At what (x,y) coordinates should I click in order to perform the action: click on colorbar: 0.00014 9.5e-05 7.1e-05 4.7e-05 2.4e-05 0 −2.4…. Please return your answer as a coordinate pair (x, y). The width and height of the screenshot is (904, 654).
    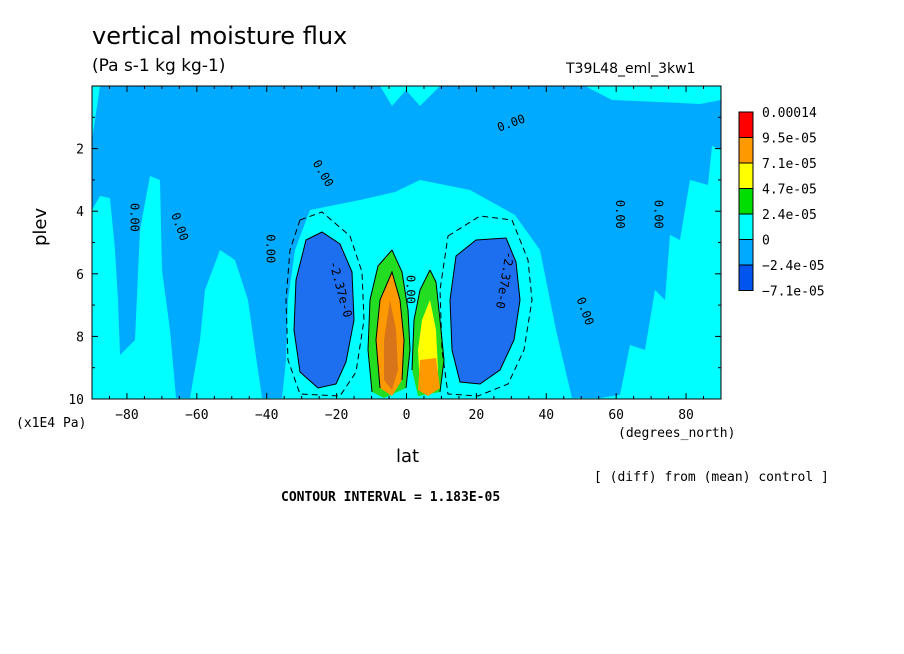
    Looking at the image, I should click on (781, 203).